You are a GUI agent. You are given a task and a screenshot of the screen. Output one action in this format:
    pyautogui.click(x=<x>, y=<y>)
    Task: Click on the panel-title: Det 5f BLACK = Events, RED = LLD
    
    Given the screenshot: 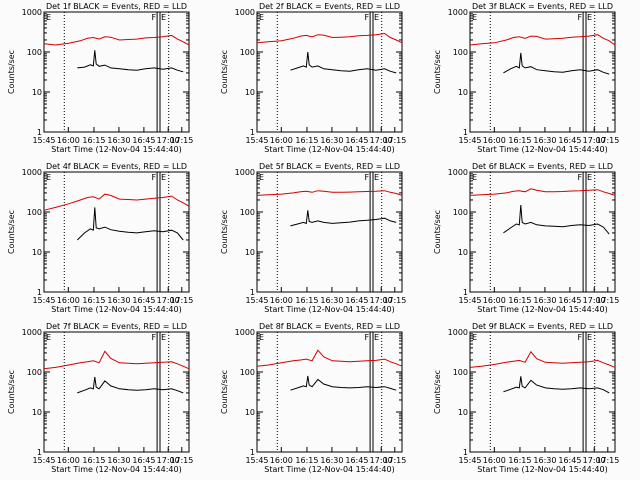 What is the action you would take?
    pyautogui.click(x=329, y=166)
    